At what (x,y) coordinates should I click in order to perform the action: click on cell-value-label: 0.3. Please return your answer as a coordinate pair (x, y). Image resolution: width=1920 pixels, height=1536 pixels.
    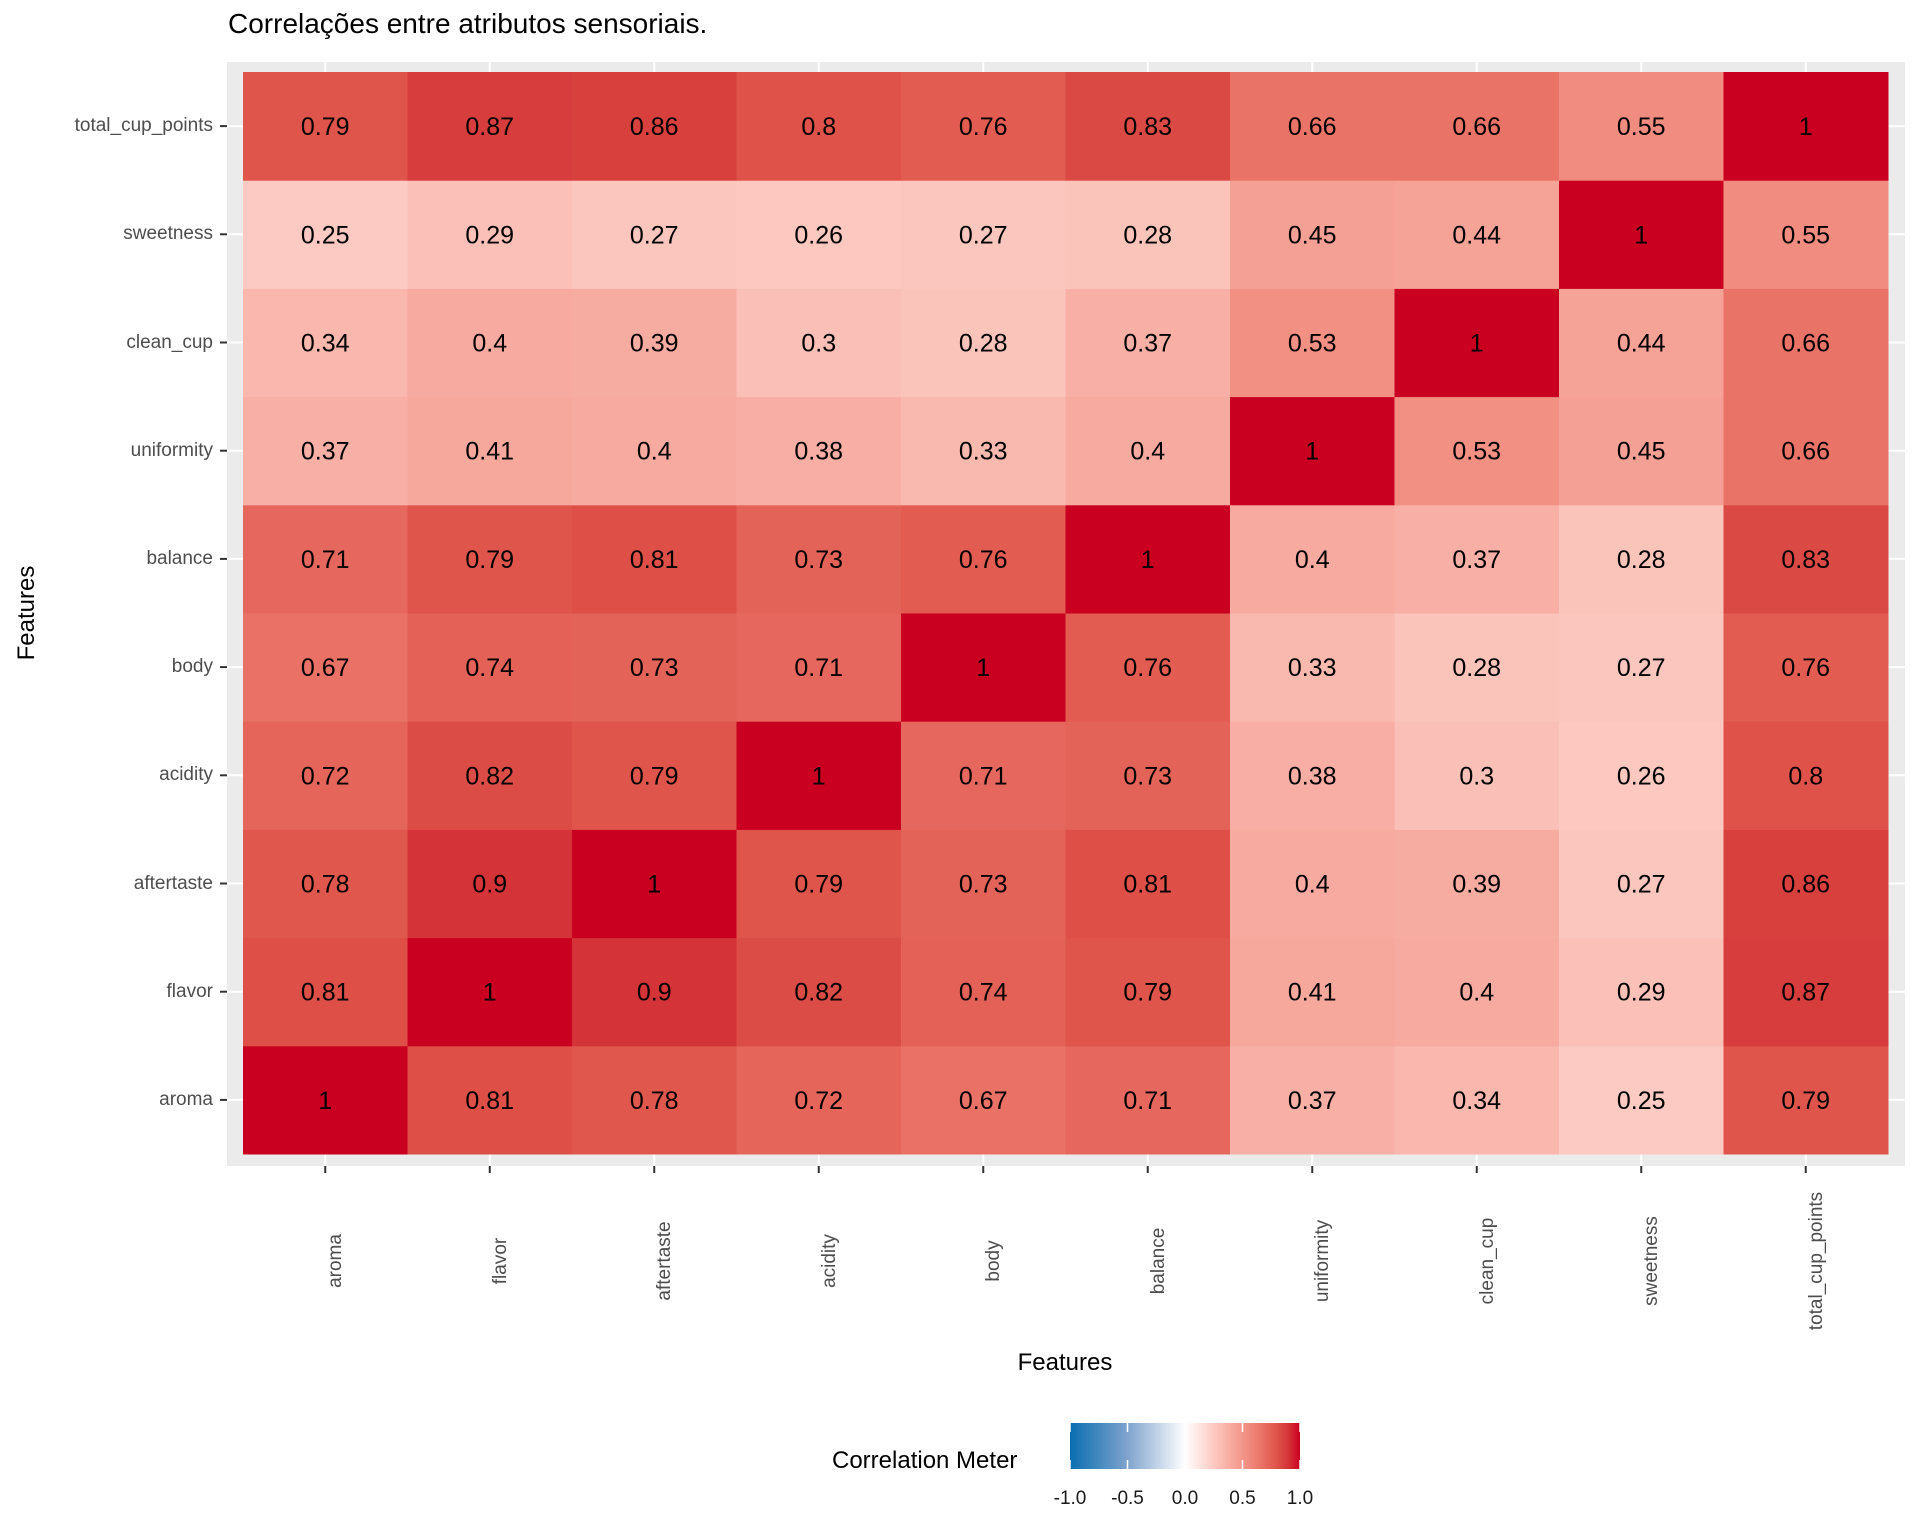
    Looking at the image, I should click on (1476, 776).